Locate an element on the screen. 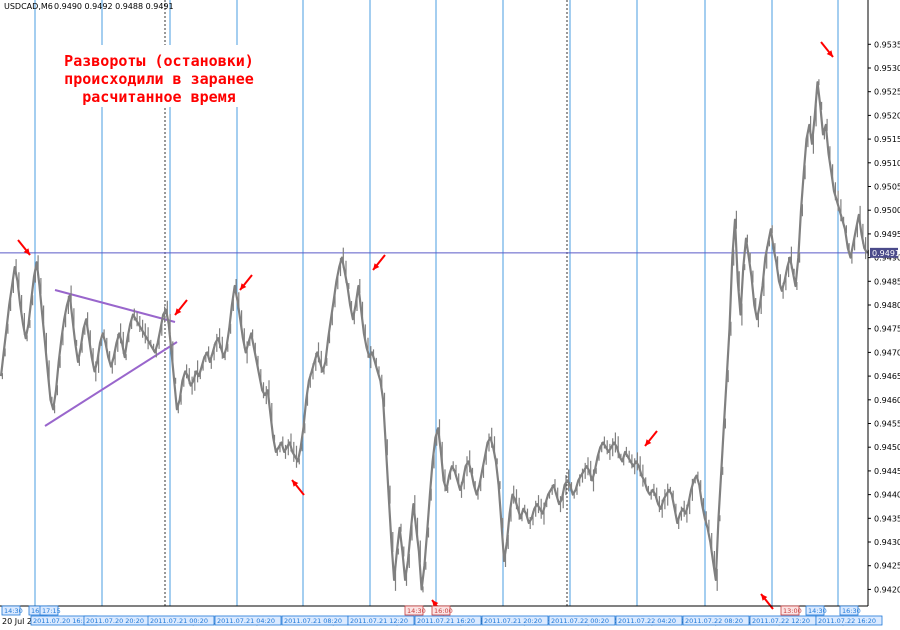 The width and height of the screenshot is (900, 630). time-marker-label: 2011.07.21 16:20 is located at coordinates (446, 621).